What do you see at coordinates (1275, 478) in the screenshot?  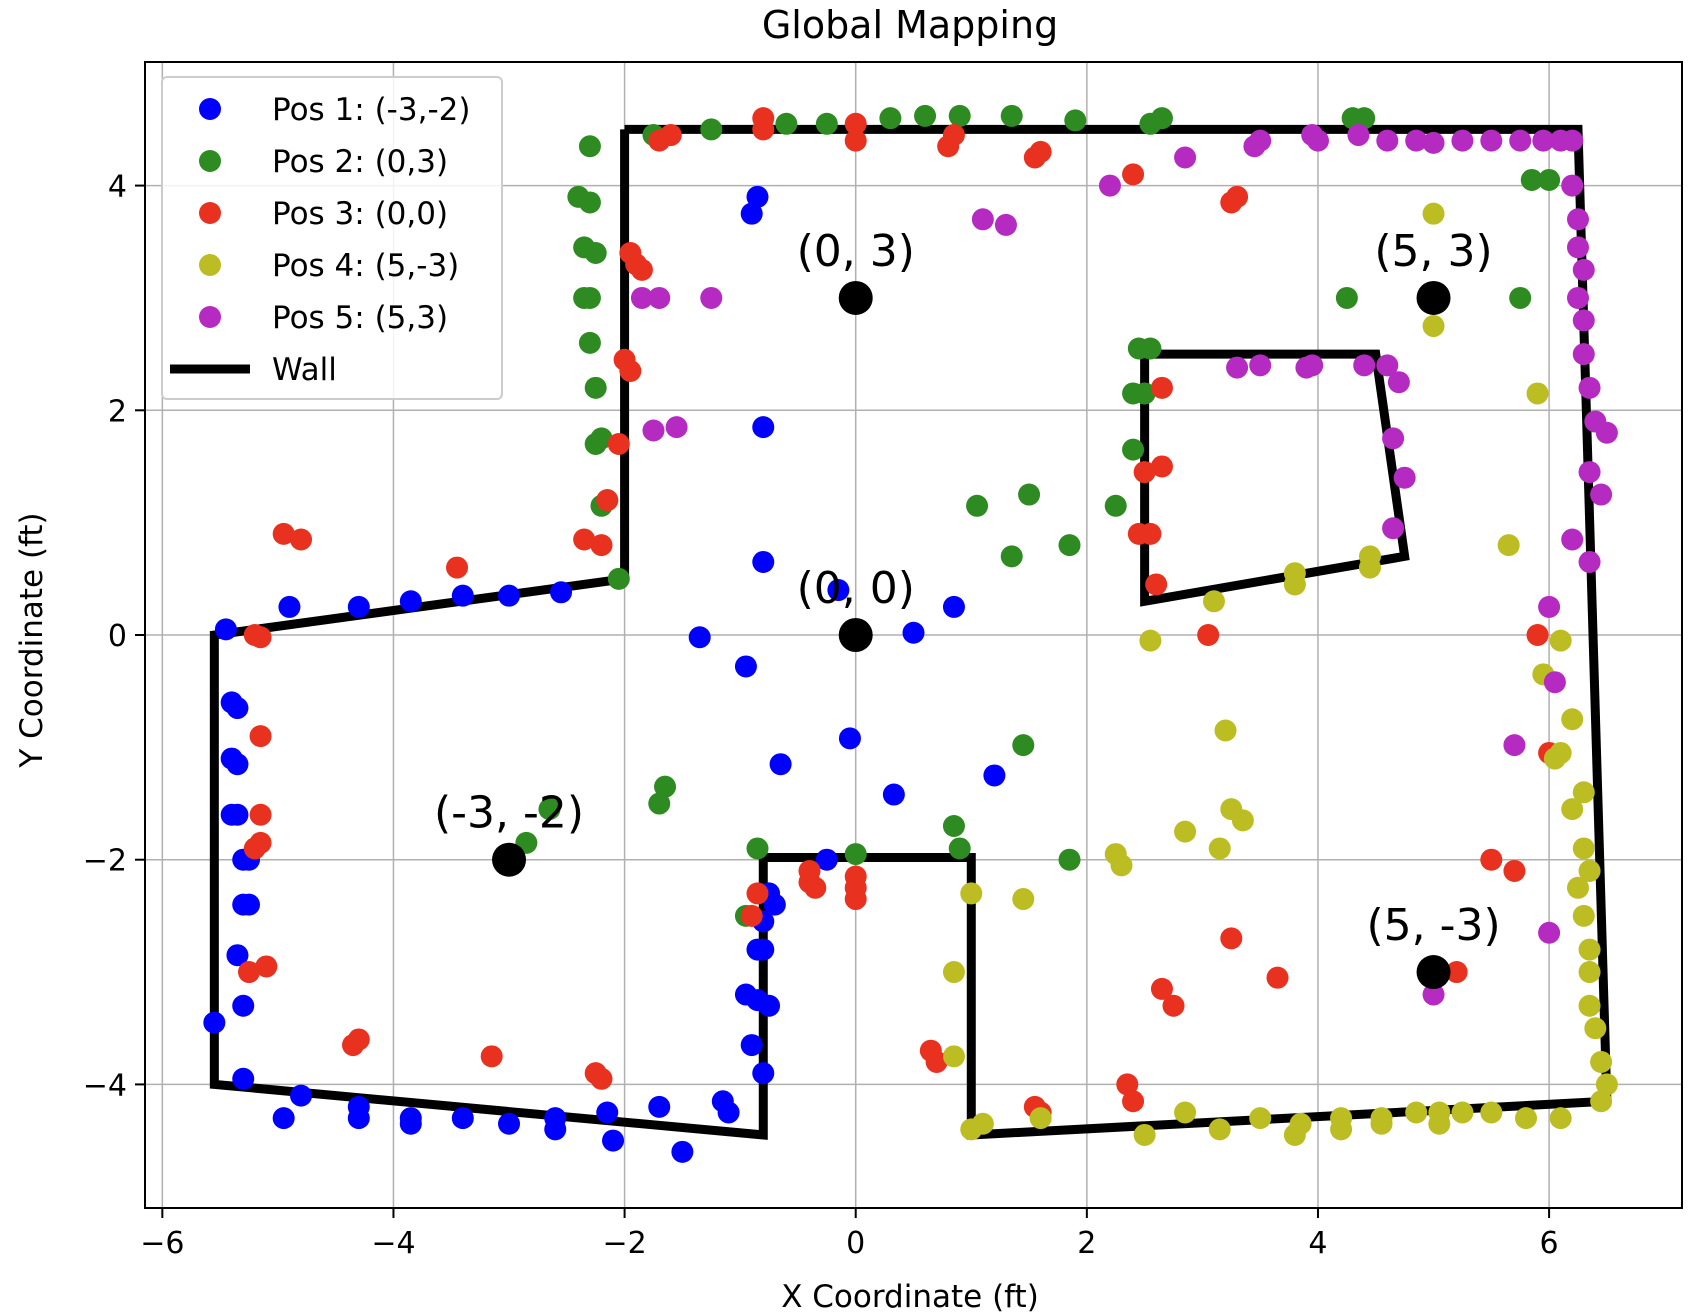 I see `inner-wall-line` at bounding box center [1275, 478].